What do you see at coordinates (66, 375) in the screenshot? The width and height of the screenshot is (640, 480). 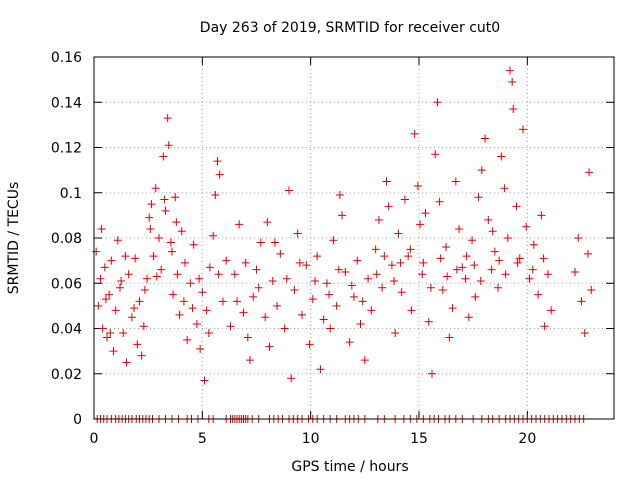 I see `y-tick-label: 0.02` at bounding box center [66, 375].